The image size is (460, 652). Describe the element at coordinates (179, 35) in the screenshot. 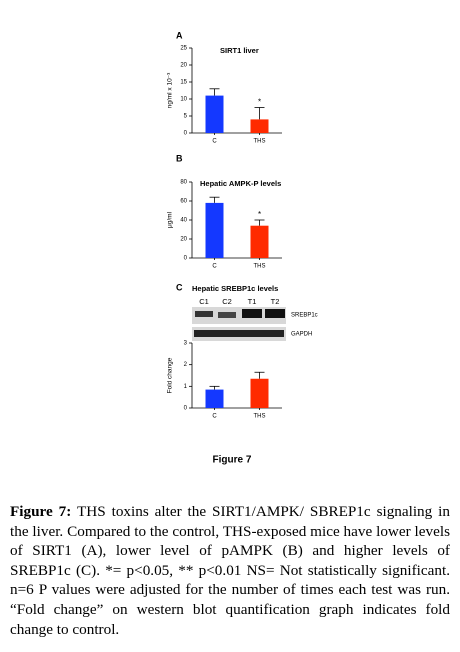

I see `panel-letter: A` at that location.